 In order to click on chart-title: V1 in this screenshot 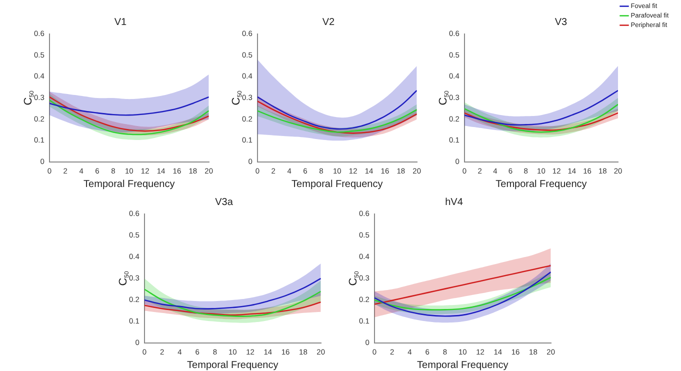, I will do `click(121, 22)`.